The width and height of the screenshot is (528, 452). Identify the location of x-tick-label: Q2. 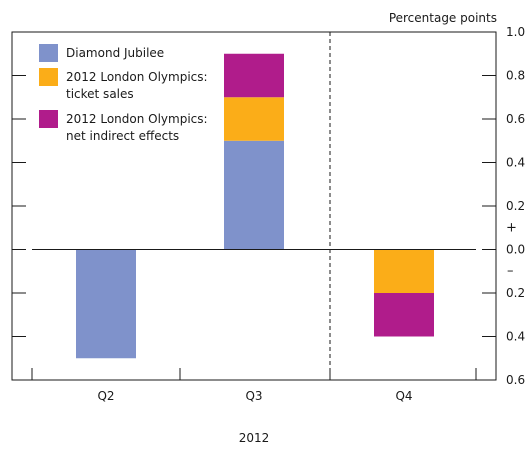
(105, 396).